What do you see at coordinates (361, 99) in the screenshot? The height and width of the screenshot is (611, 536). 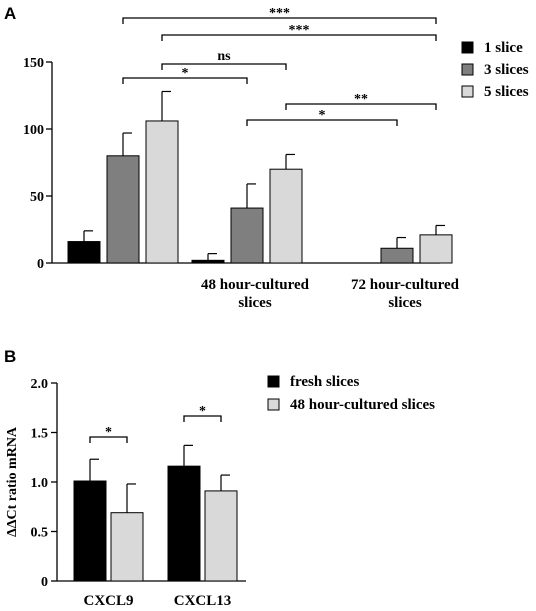 I see `significance-label: **` at bounding box center [361, 99].